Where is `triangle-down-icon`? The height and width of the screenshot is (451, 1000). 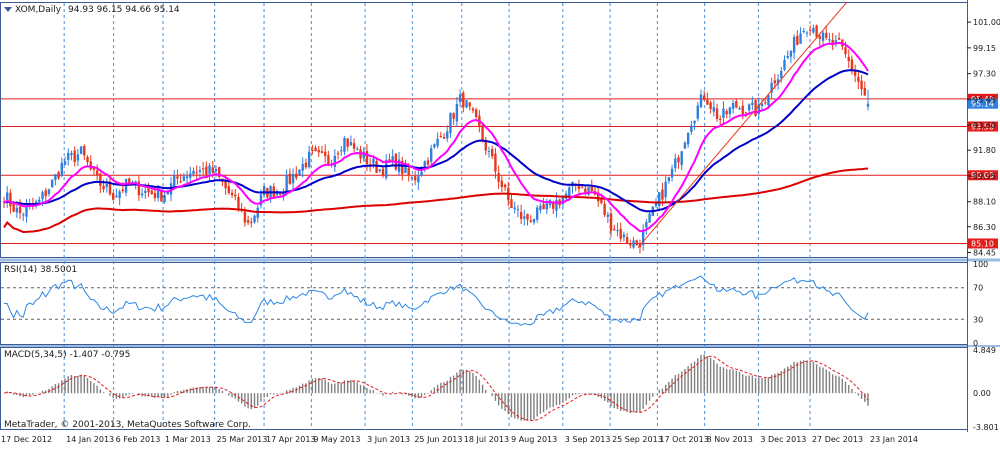
triangle-down-icon is located at coordinates (8, 9).